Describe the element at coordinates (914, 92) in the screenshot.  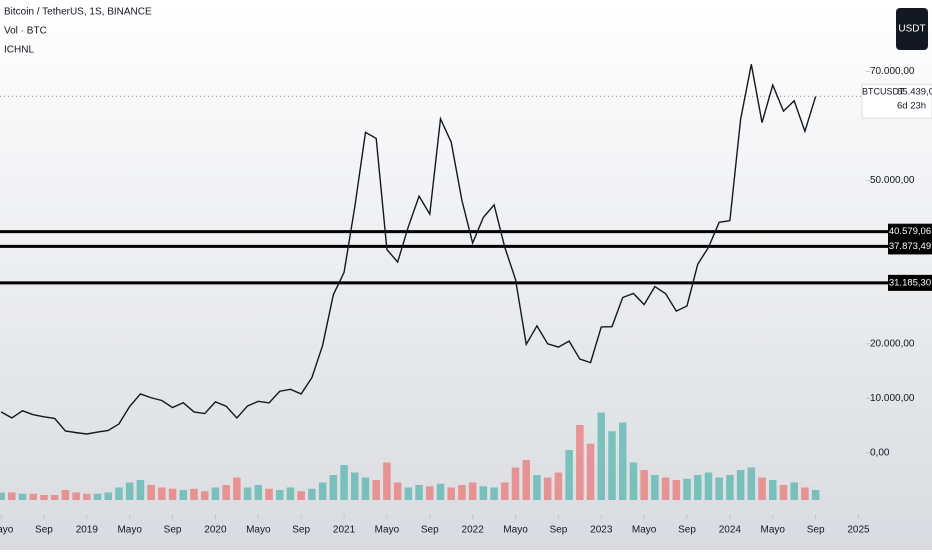
I see `last-price-label: 65.439,04` at that location.